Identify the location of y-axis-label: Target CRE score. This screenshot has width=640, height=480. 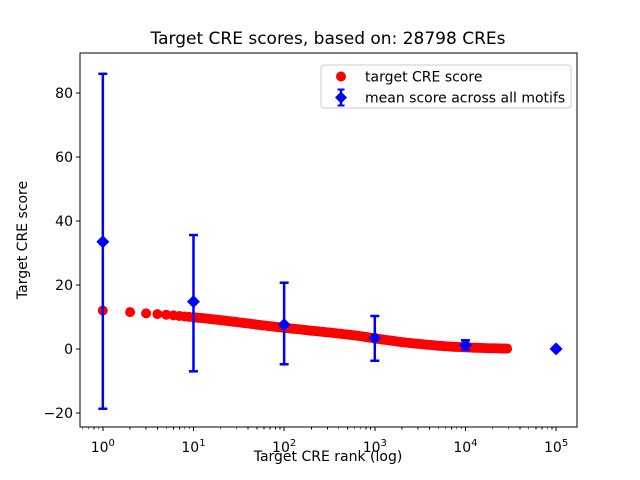
(23, 240).